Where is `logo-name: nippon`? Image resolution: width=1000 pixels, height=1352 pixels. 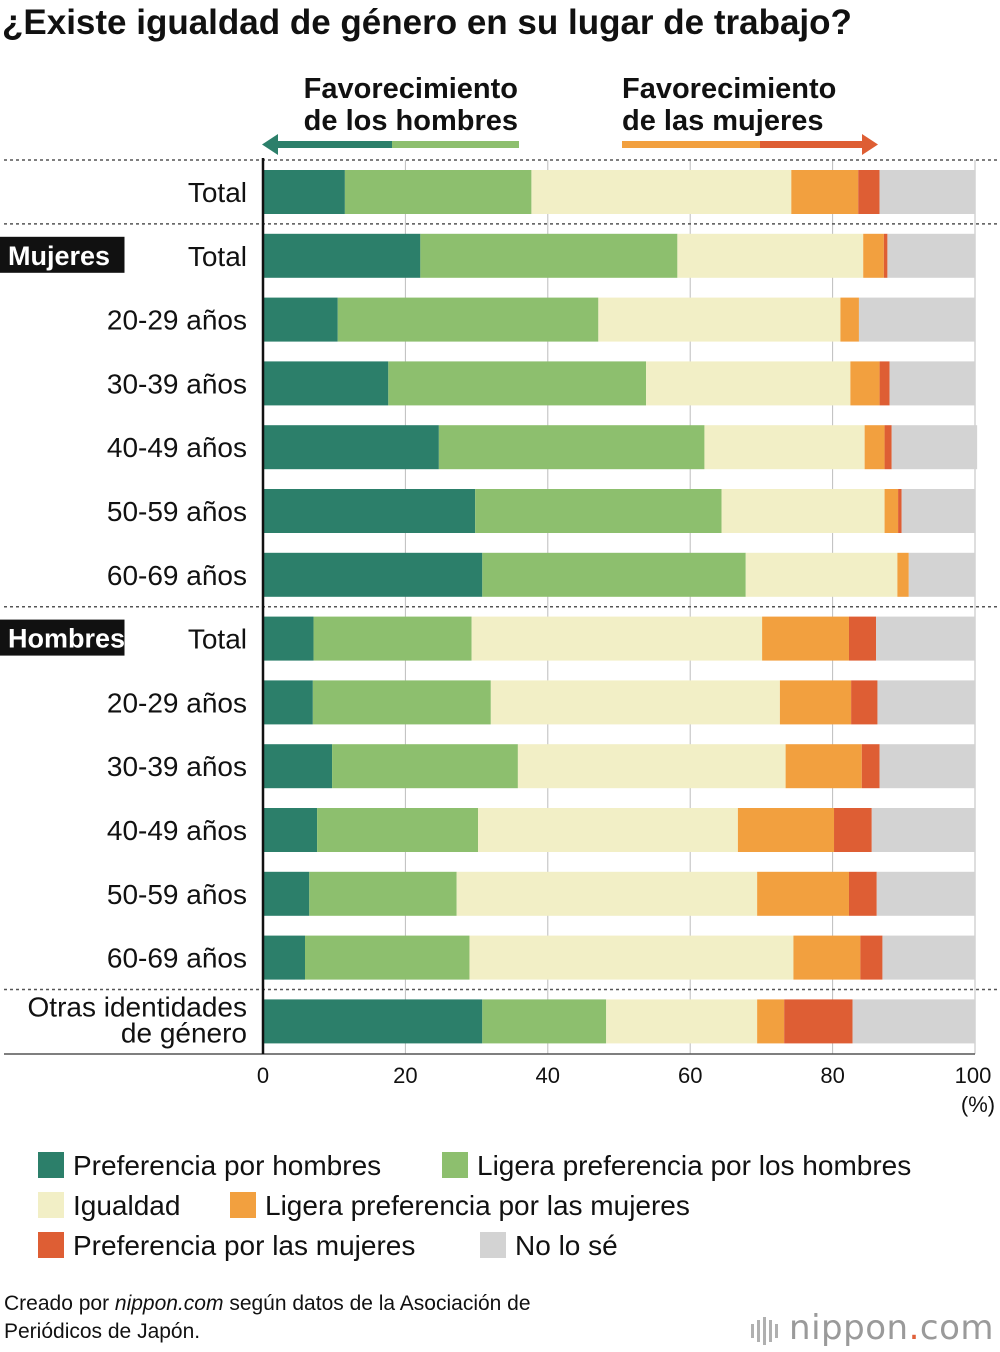
logo-name: nippon is located at coordinates (849, 1328).